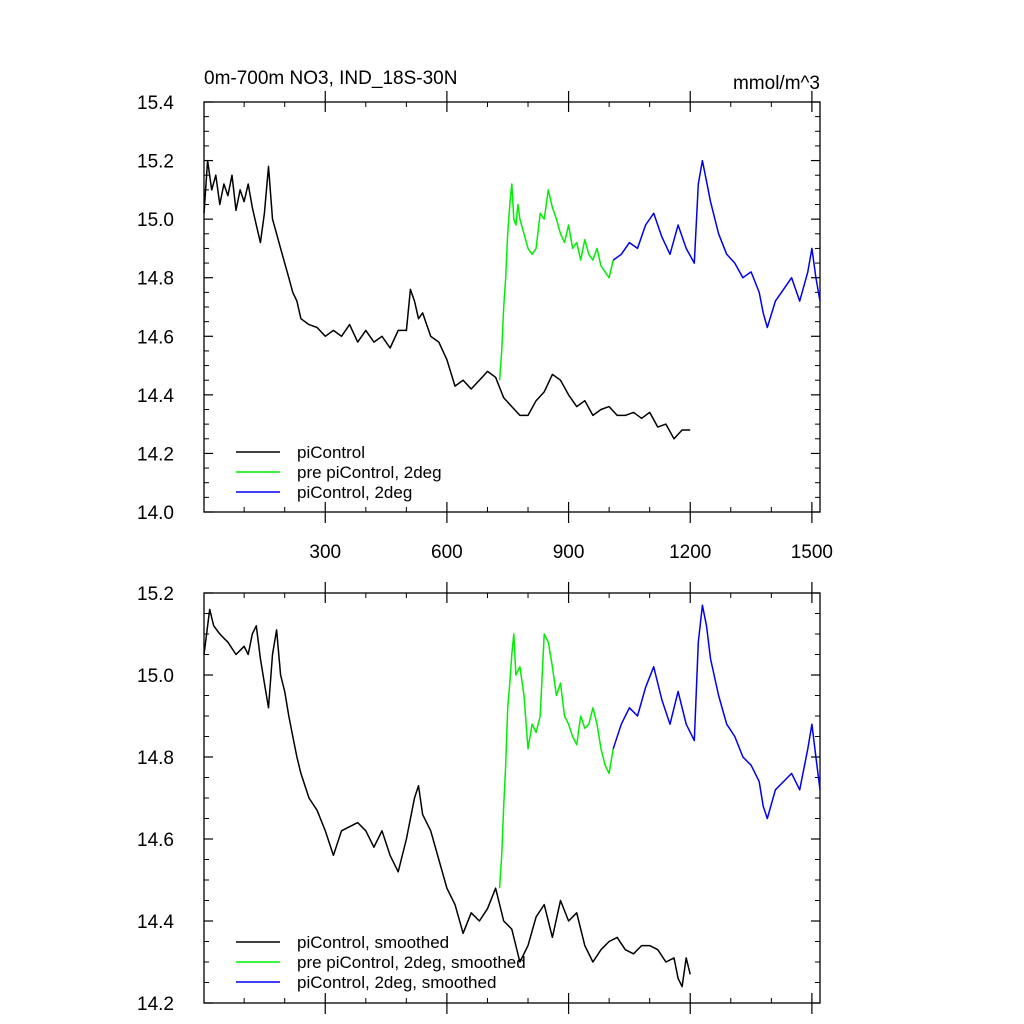 This screenshot has height=1024, width=1024. What do you see at coordinates (155, 513) in the screenshot?
I see `y-tick-label: 14.0` at bounding box center [155, 513].